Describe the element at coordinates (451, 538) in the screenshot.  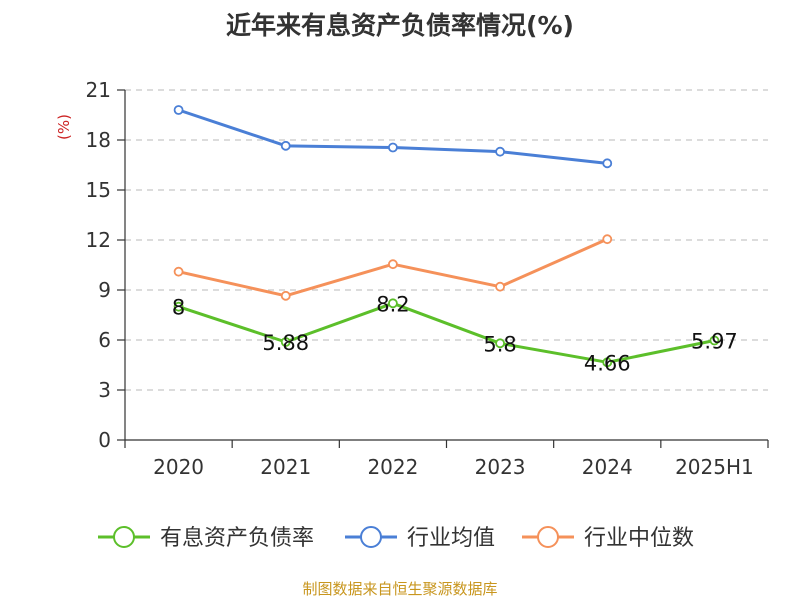
I see `legend-label: 行业均值` at that location.